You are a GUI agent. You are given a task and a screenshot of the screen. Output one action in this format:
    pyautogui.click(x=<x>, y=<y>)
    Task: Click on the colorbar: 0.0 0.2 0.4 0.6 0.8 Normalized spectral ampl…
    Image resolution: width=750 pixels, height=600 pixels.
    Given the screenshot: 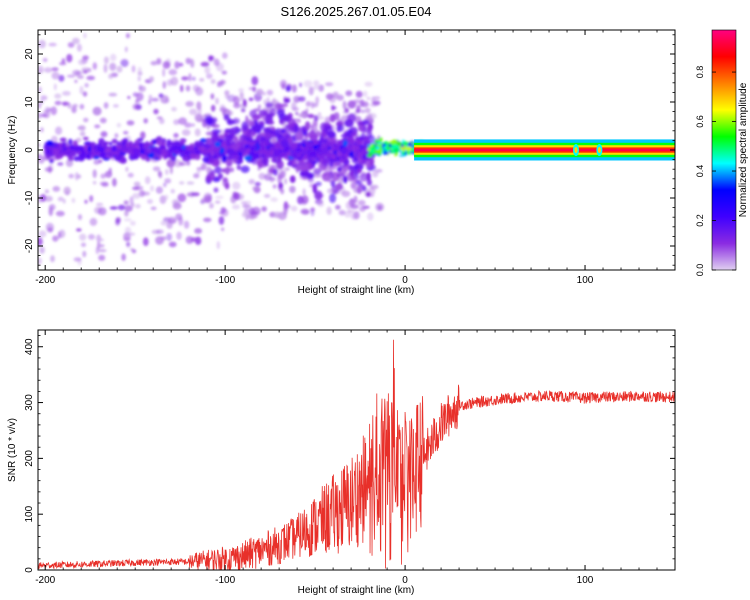 What is the action you would take?
    pyautogui.click(x=722, y=152)
    